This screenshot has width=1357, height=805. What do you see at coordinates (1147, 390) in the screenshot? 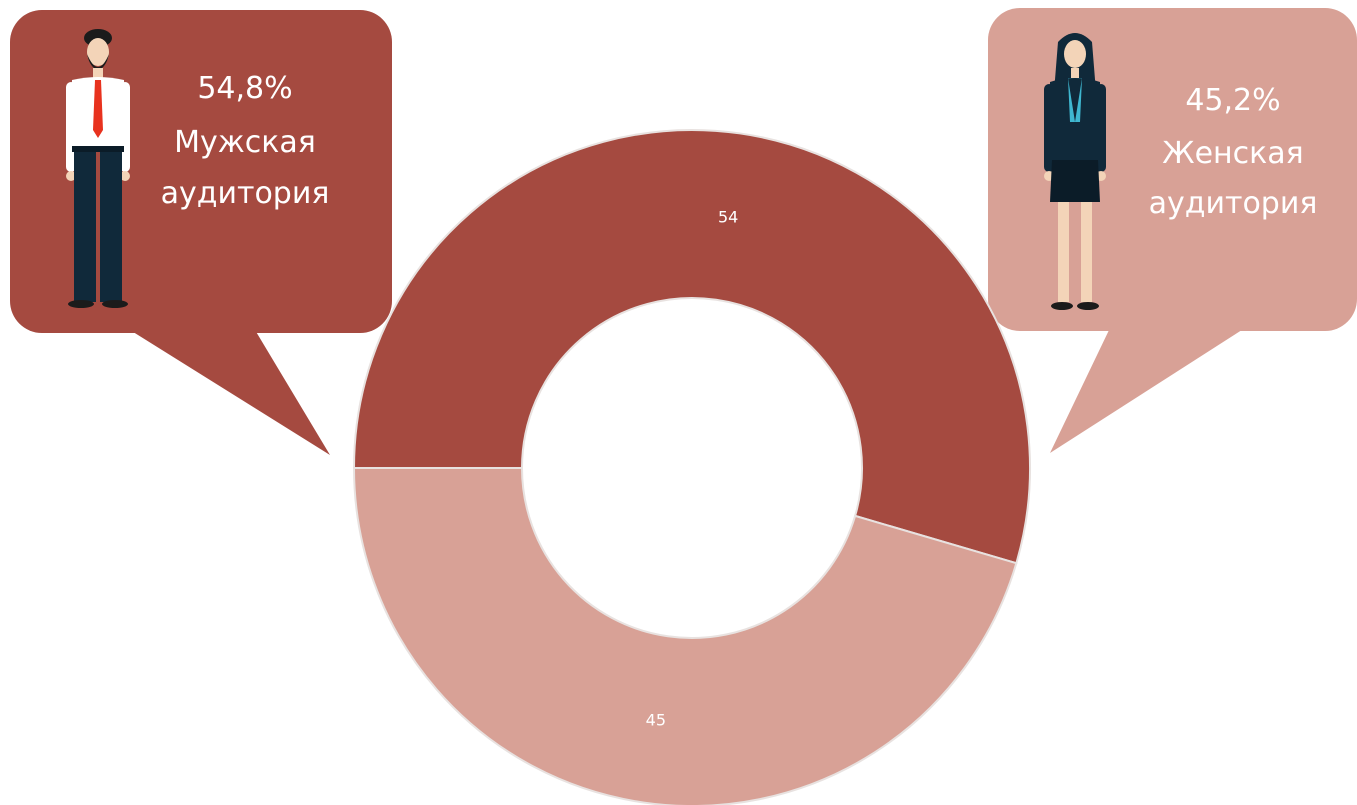
I see `female-callout-pointer` at bounding box center [1147, 390].